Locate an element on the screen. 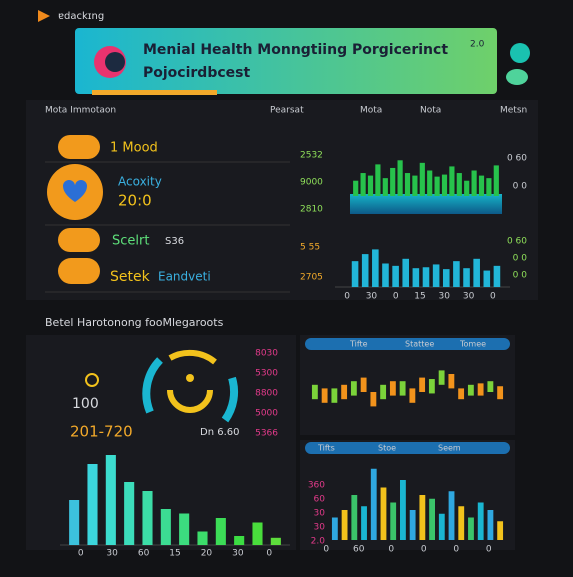 The height and width of the screenshot is (577, 573). logo-inner is located at coordinates (115, 62).